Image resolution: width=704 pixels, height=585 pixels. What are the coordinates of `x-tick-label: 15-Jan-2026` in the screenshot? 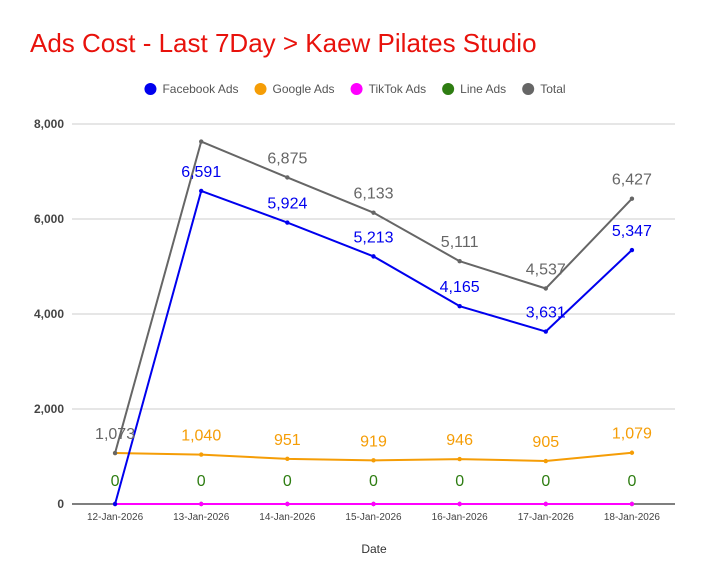 It's located at (373, 517).